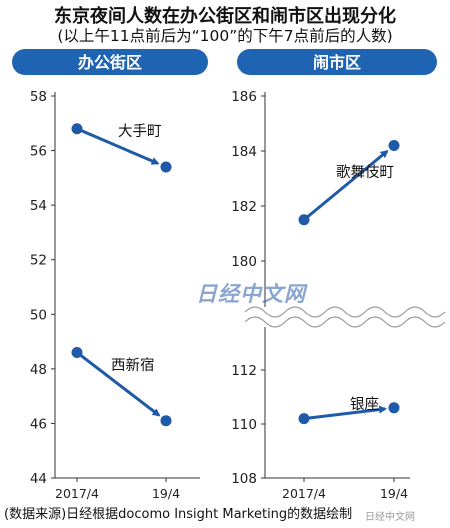 This screenshot has height=528, width=450. Describe the element at coordinates (38, 370) in the screenshot. I see `y-tick-label-1-0-2: 48` at that location.